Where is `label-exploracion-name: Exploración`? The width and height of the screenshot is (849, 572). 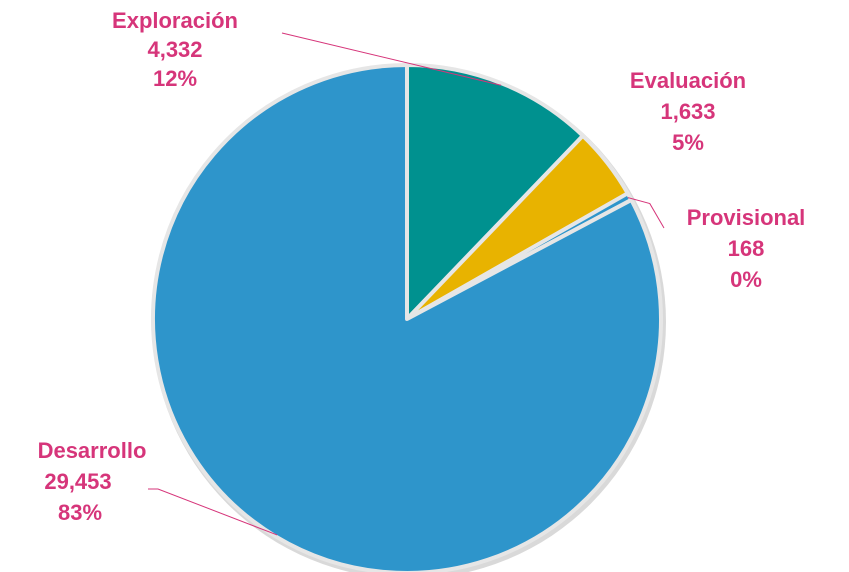 label-exploracion-name: Exploración is located at coordinates (175, 20).